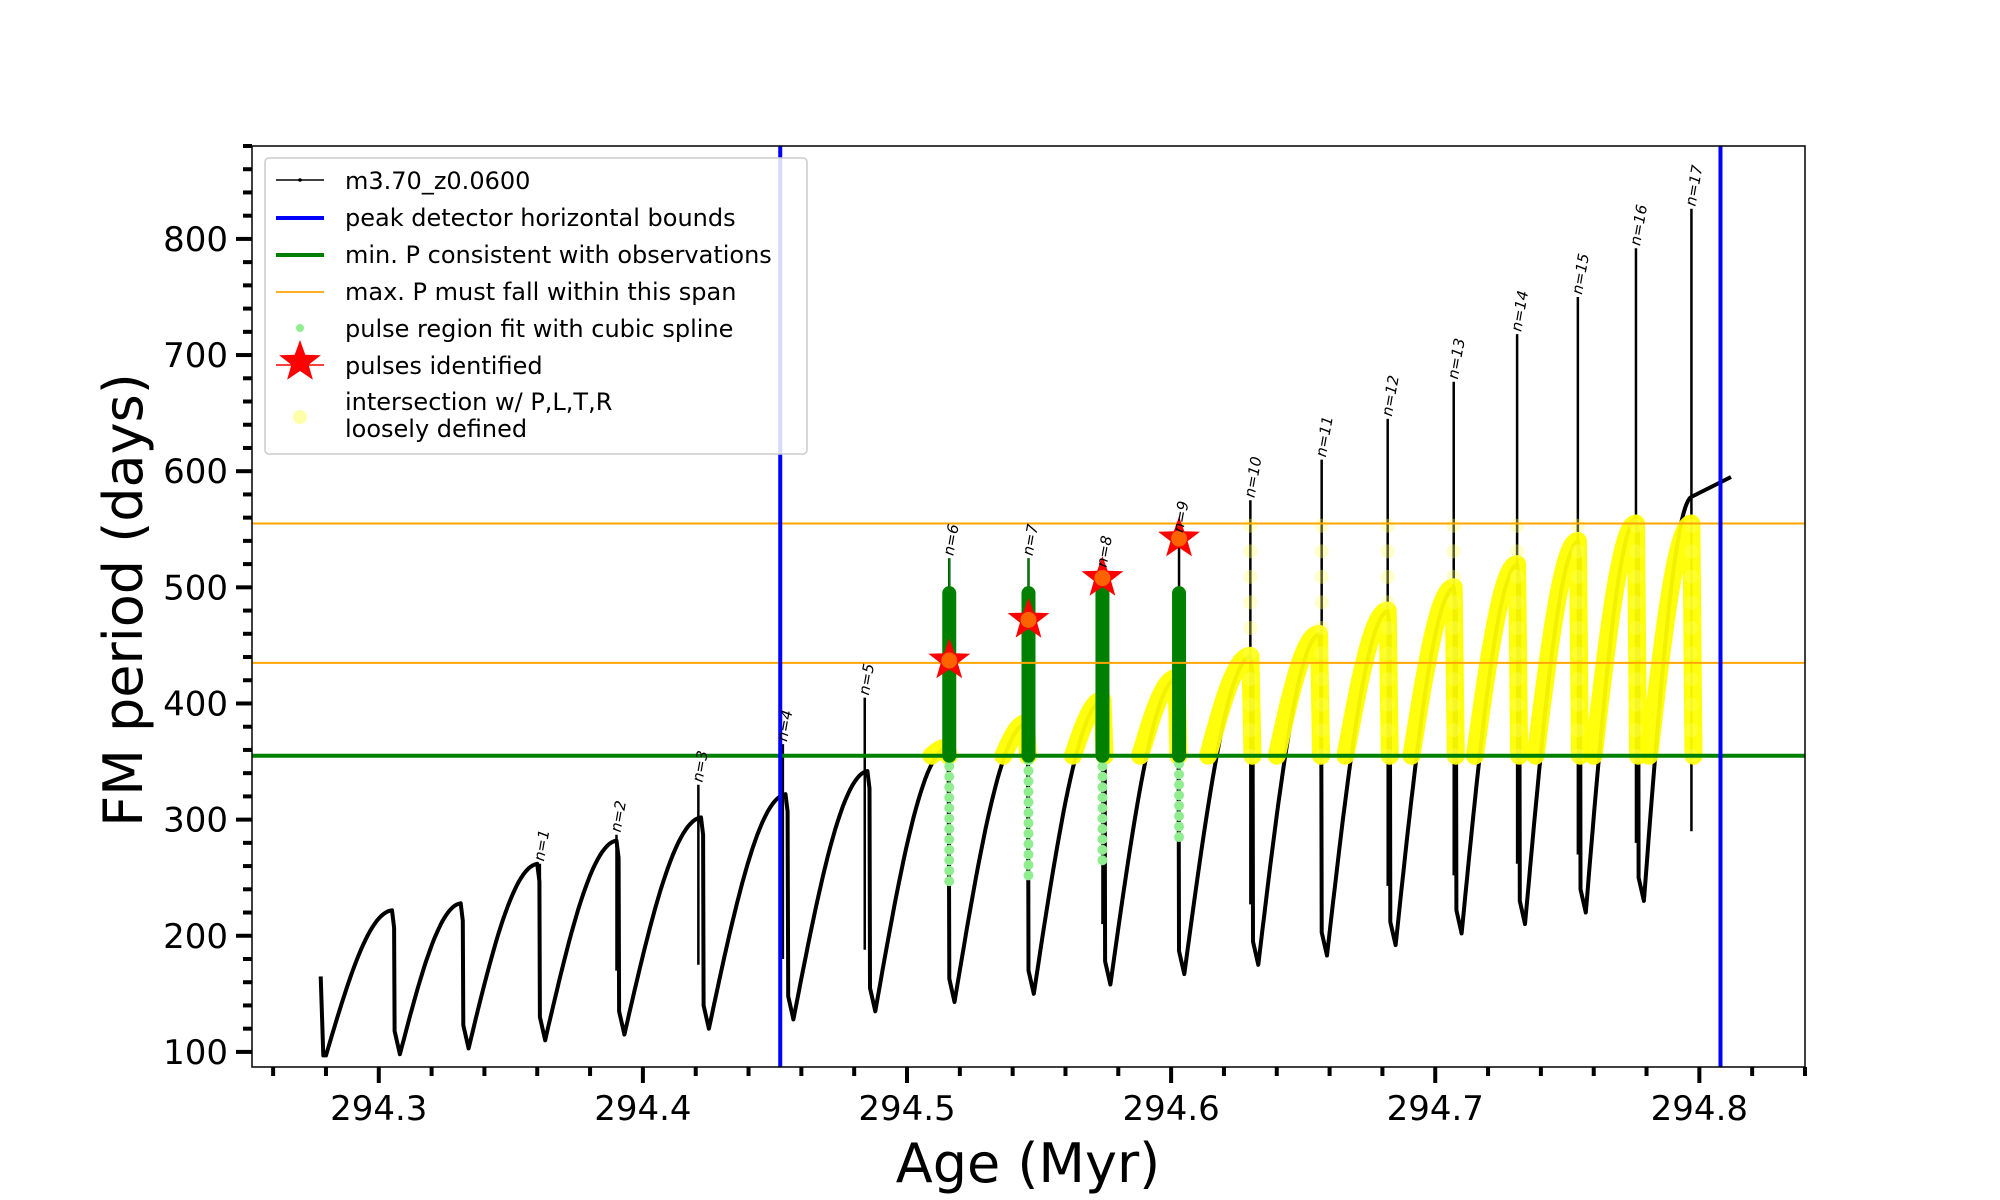  What do you see at coordinates (444, 366) in the screenshot?
I see `legend-label-pulses: pulses identified` at bounding box center [444, 366].